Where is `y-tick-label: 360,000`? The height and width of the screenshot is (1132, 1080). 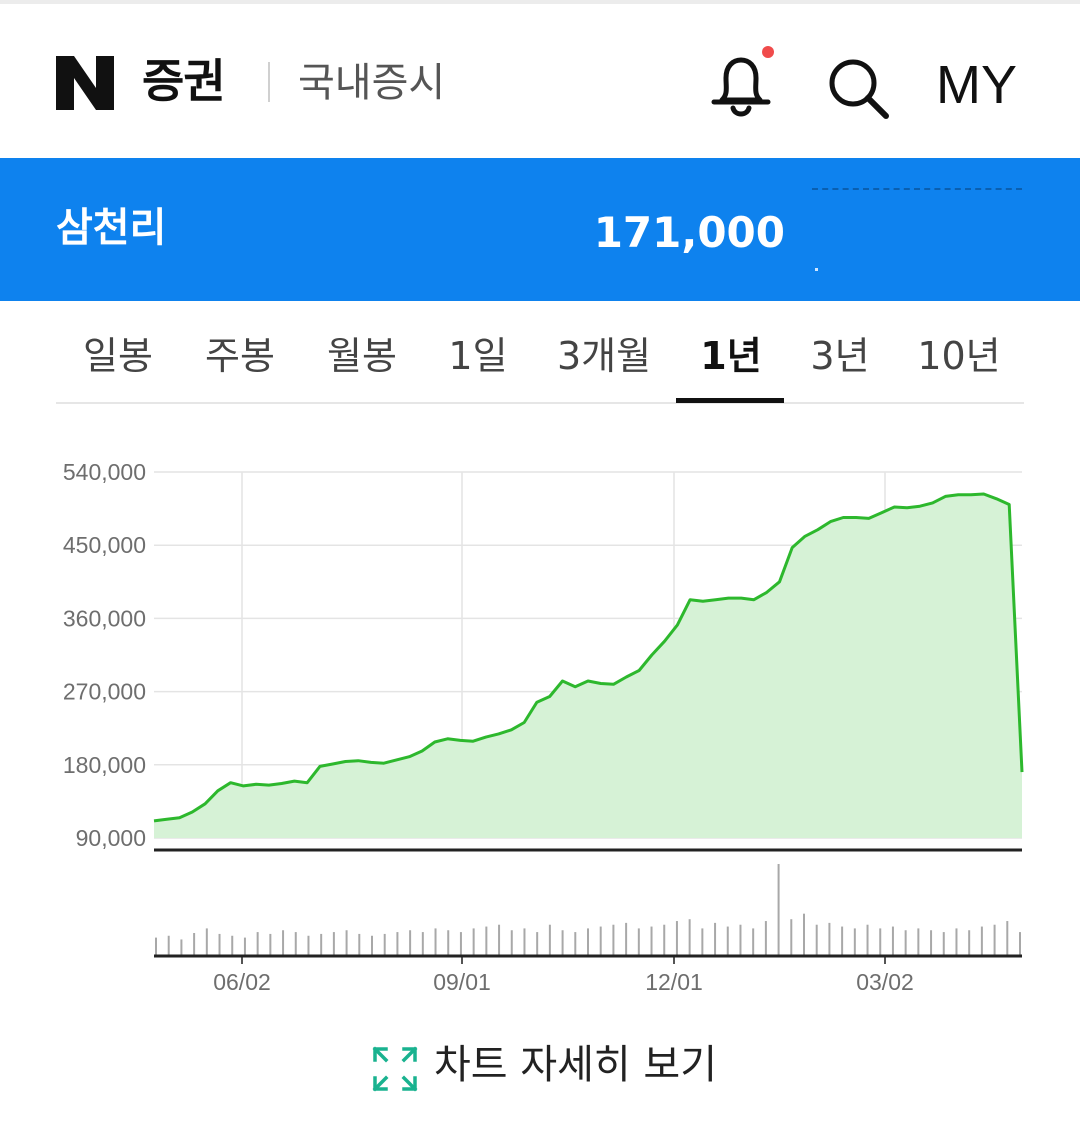
y-tick-label: 360,000 is located at coordinates (104, 618).